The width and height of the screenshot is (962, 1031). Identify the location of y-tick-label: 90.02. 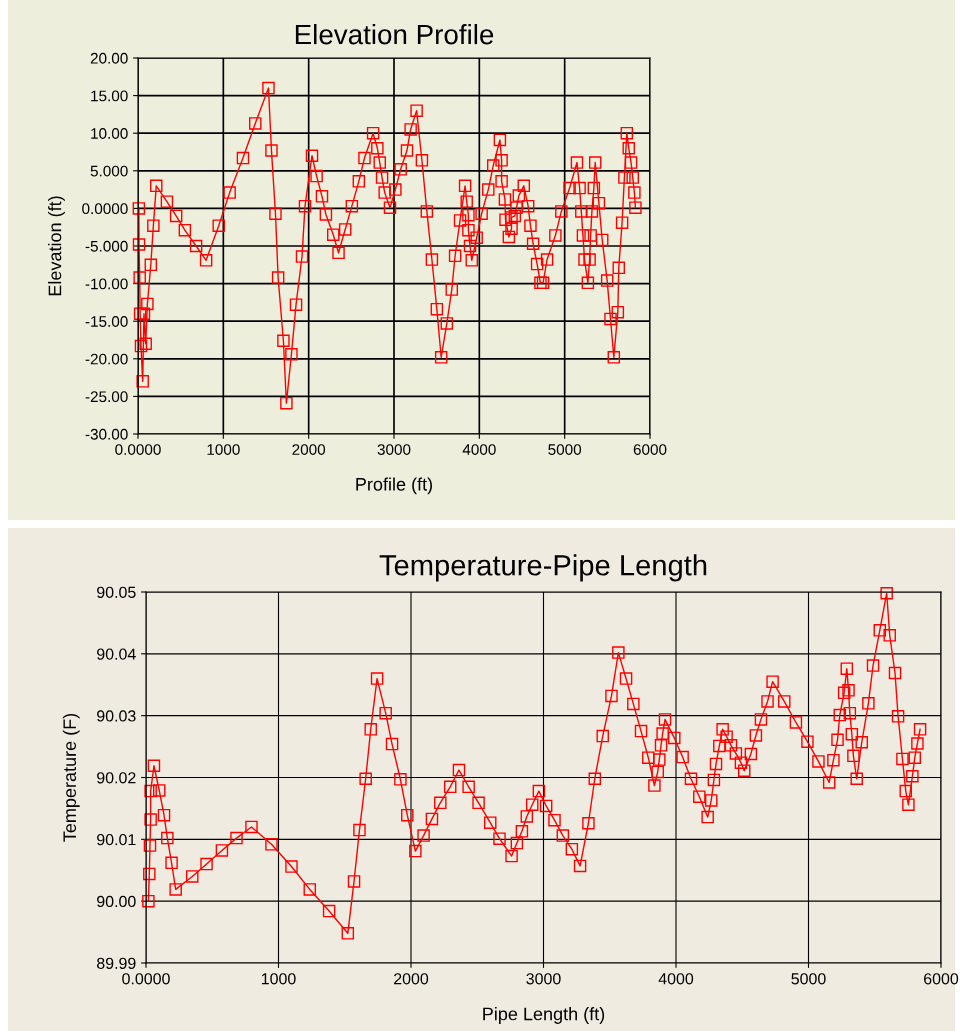
(116, 778).